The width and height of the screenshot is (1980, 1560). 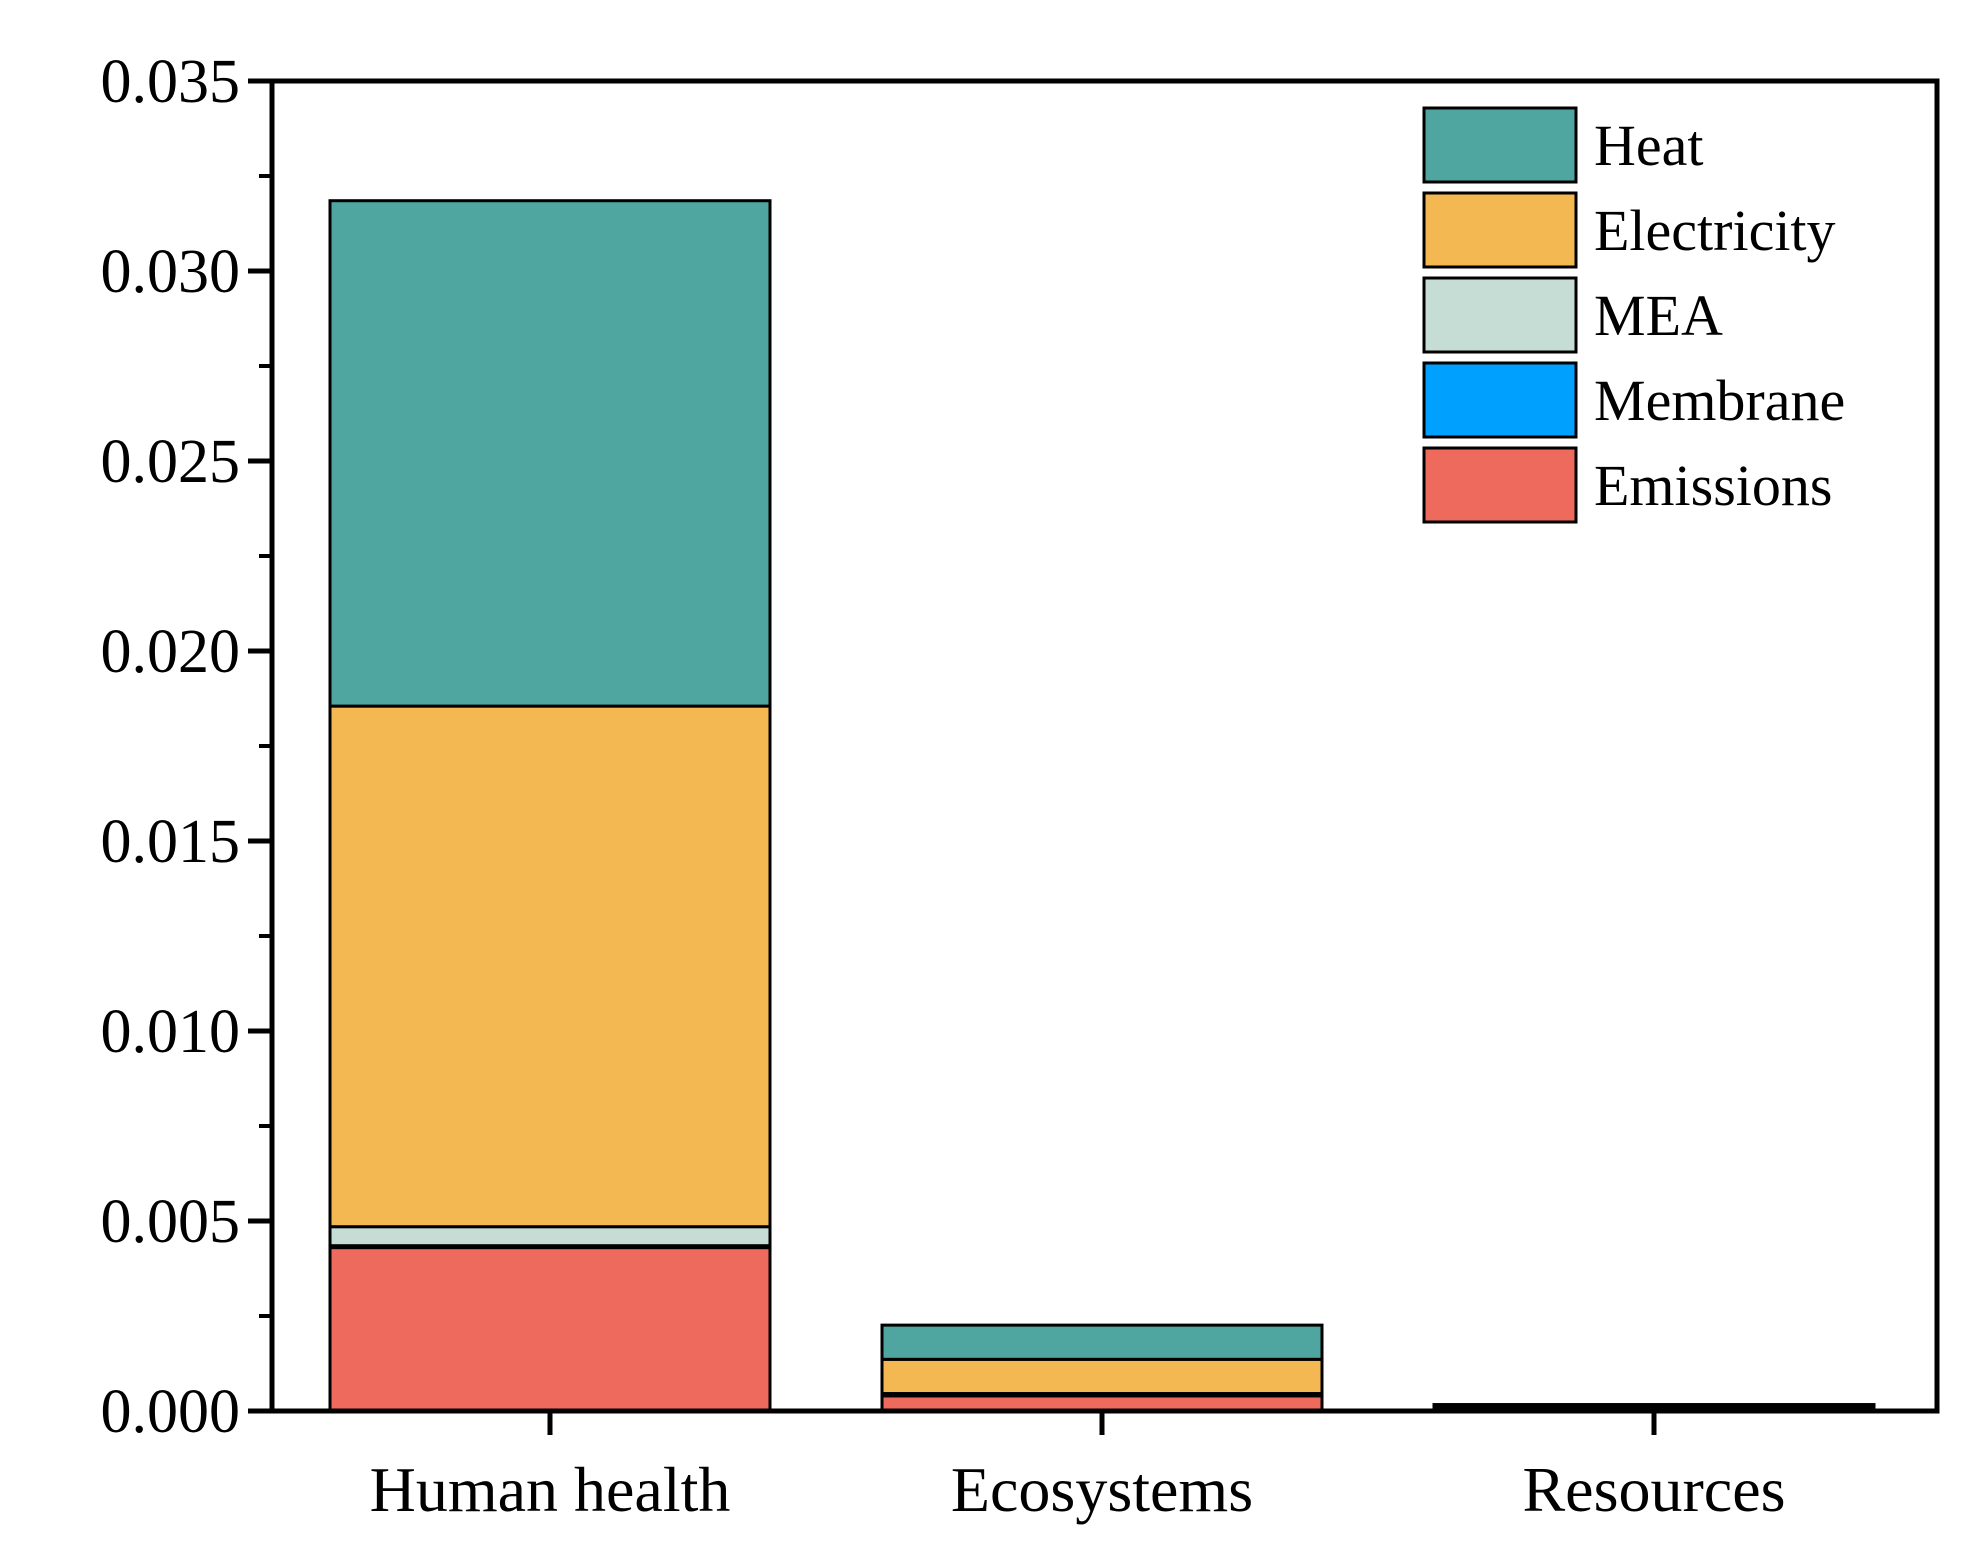 I want to click on legend-swatch-electricity, so click(x=1500, y=230).